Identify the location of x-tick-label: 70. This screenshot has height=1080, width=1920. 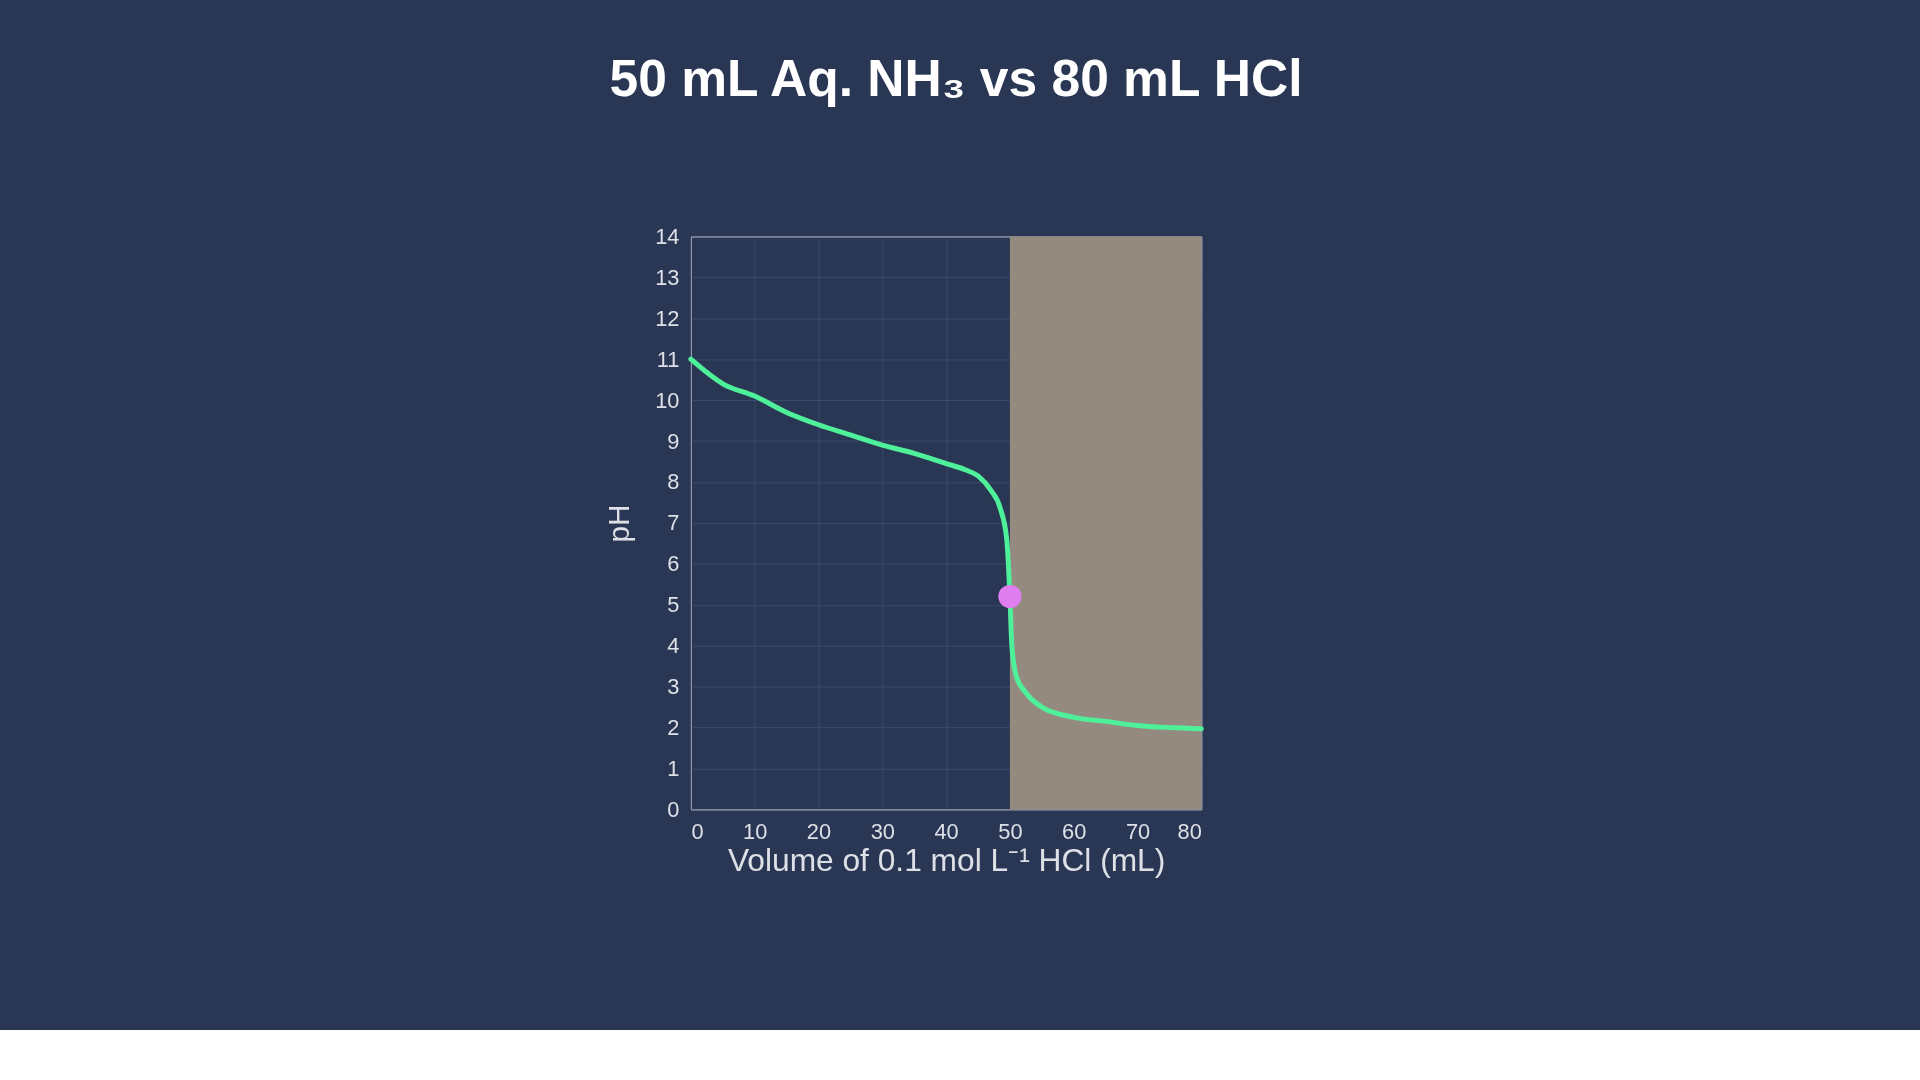
(1138, 831).